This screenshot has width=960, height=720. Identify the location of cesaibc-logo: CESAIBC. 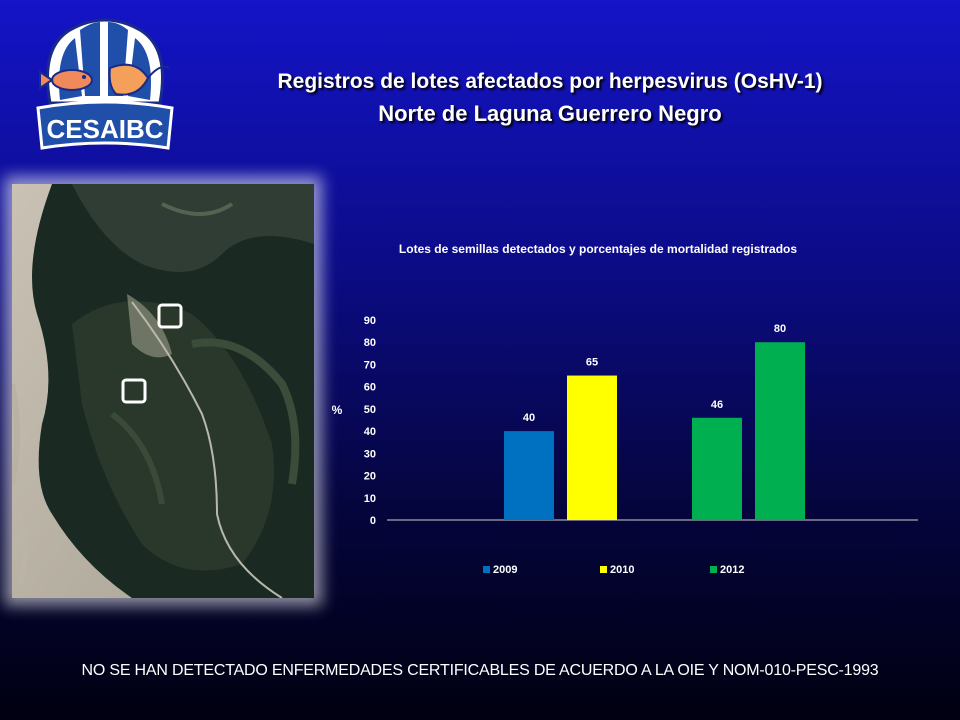
(105, 84).